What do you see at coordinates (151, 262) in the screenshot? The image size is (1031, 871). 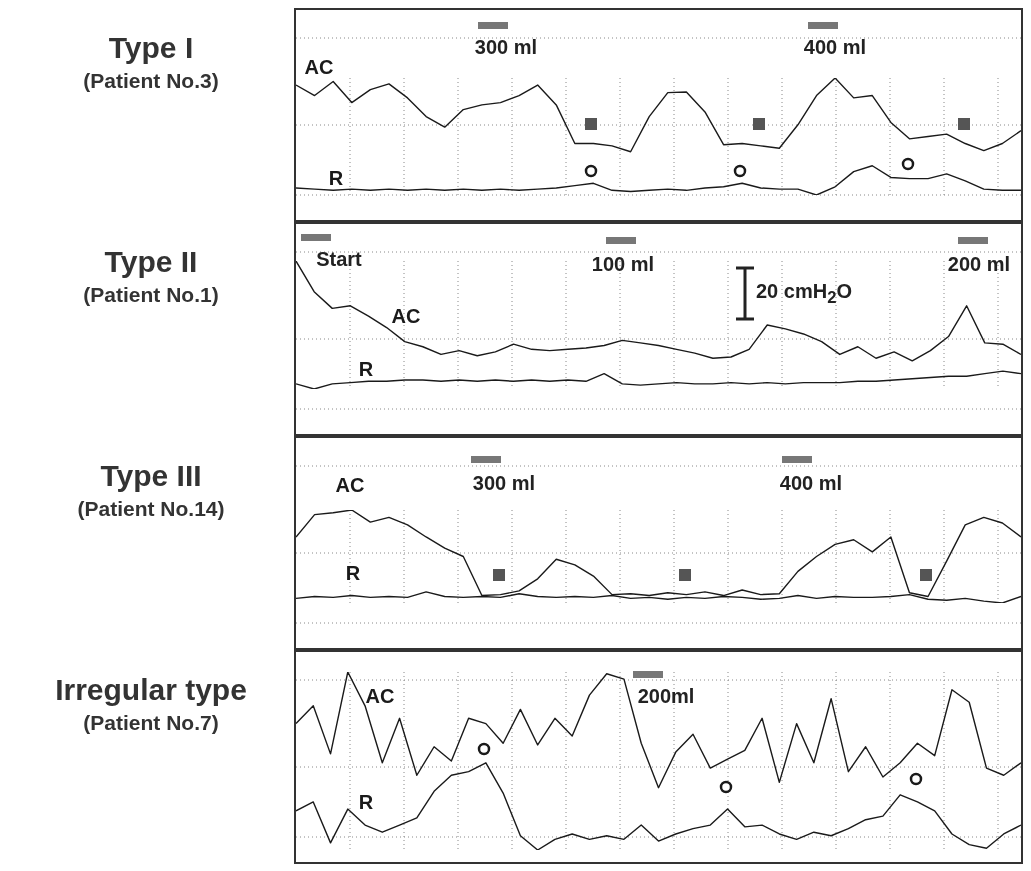 I see `chart-title: Type II` at bounding box center [151, 262].